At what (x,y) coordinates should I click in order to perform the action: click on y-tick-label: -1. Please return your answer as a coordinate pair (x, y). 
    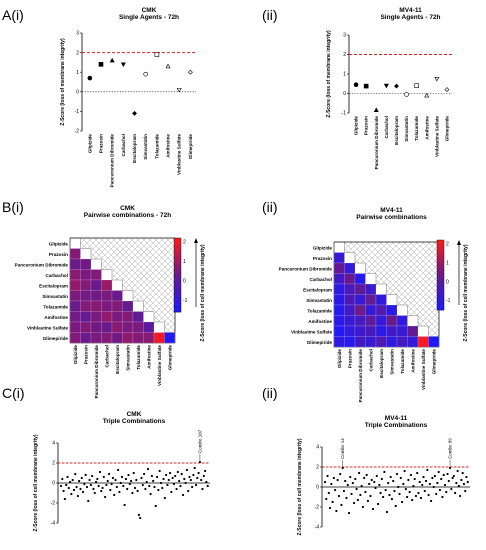
    Looking at the image, I should click on (344, 114).